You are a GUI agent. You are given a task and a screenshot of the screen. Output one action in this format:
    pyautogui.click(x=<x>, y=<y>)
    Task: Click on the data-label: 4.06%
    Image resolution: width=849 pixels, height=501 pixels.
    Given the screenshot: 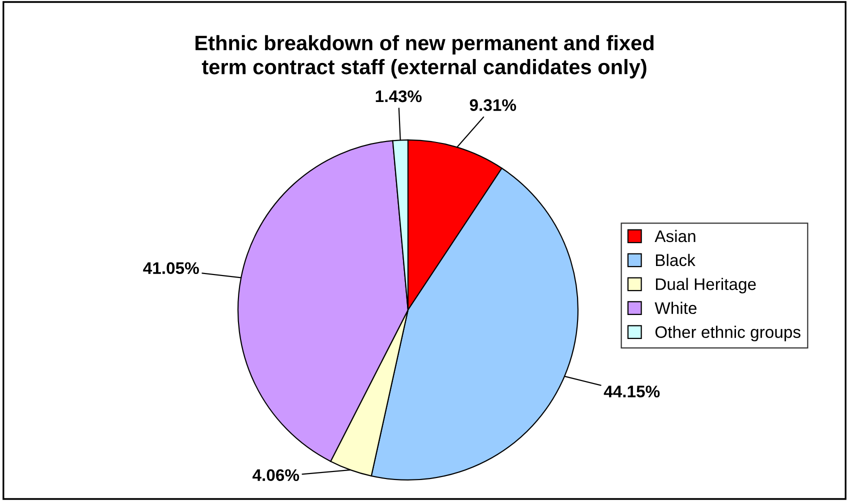 What is the action you would take?
    pyautogui.click(x=276, y=475)
    